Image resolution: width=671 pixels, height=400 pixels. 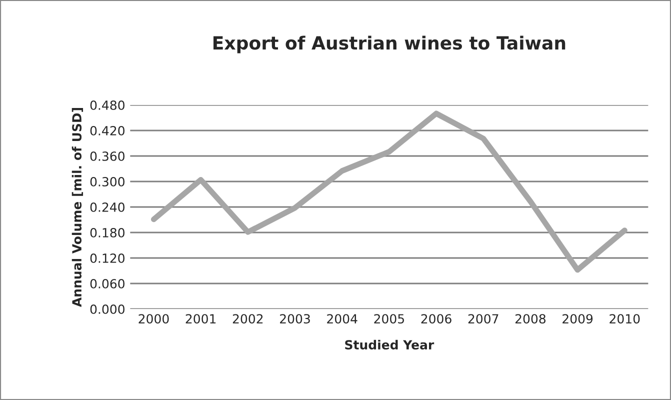 What do you see at coordinates (483, 319) in the screenshot?
I see `x-tick-label: 2007` at bounding box center [483, 319].